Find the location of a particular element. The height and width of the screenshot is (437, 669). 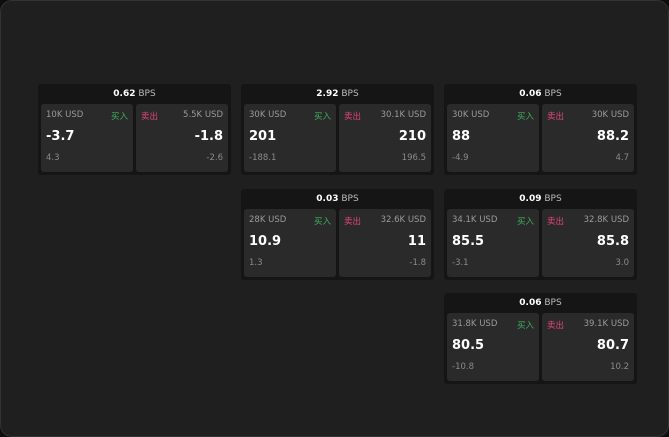

bid-size: 31.8K USD is located at coordinates (475, 324).